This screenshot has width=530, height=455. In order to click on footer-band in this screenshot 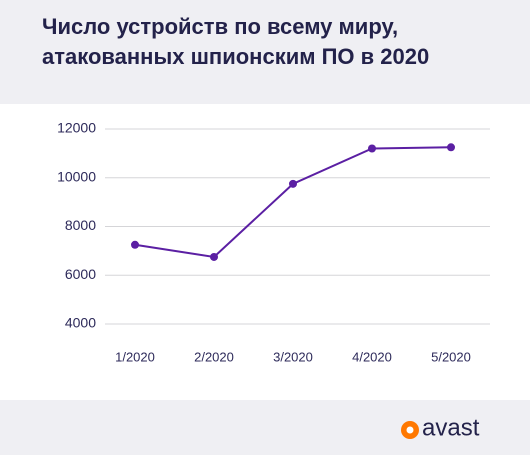, I will do `click(265, 427)`.